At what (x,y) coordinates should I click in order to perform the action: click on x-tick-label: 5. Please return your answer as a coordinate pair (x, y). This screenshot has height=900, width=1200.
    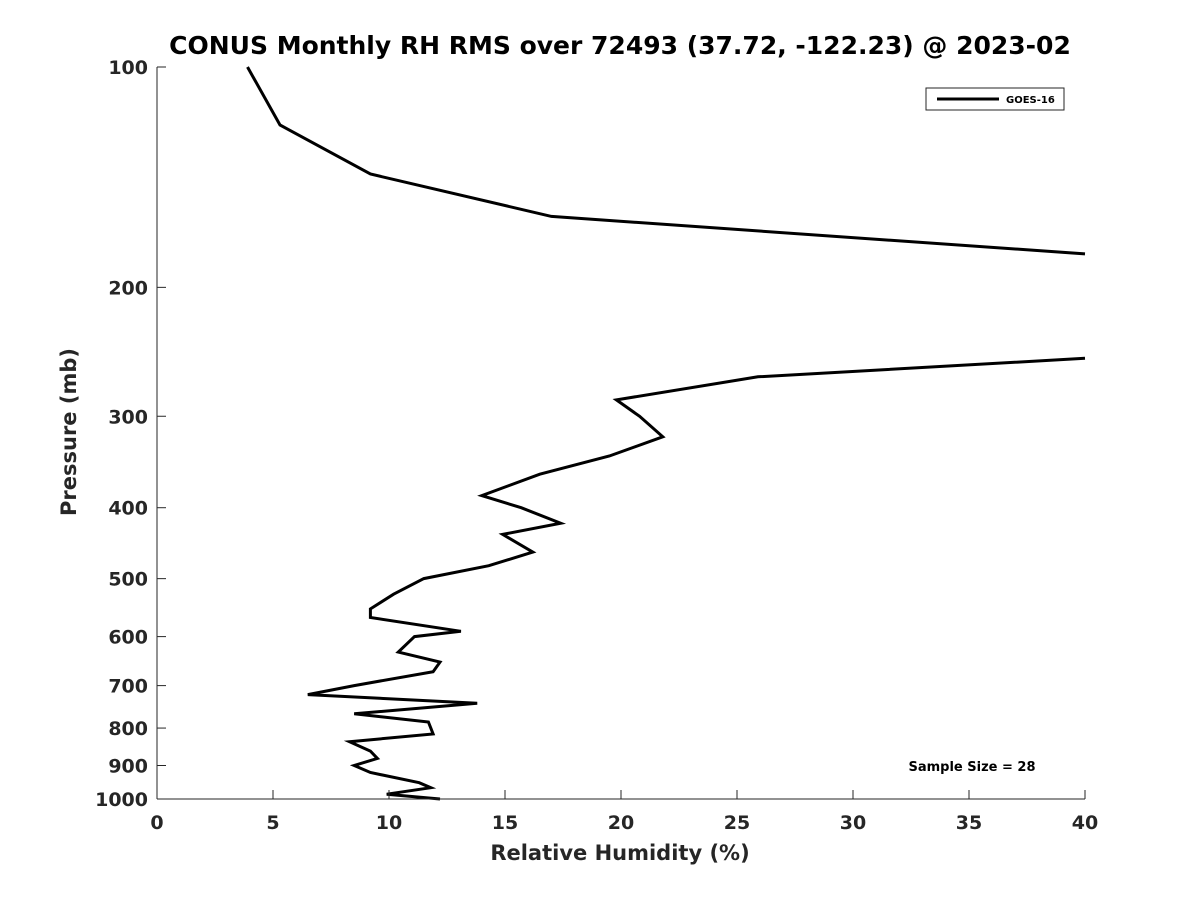
    Looking at the image, I should click on (272, 823).